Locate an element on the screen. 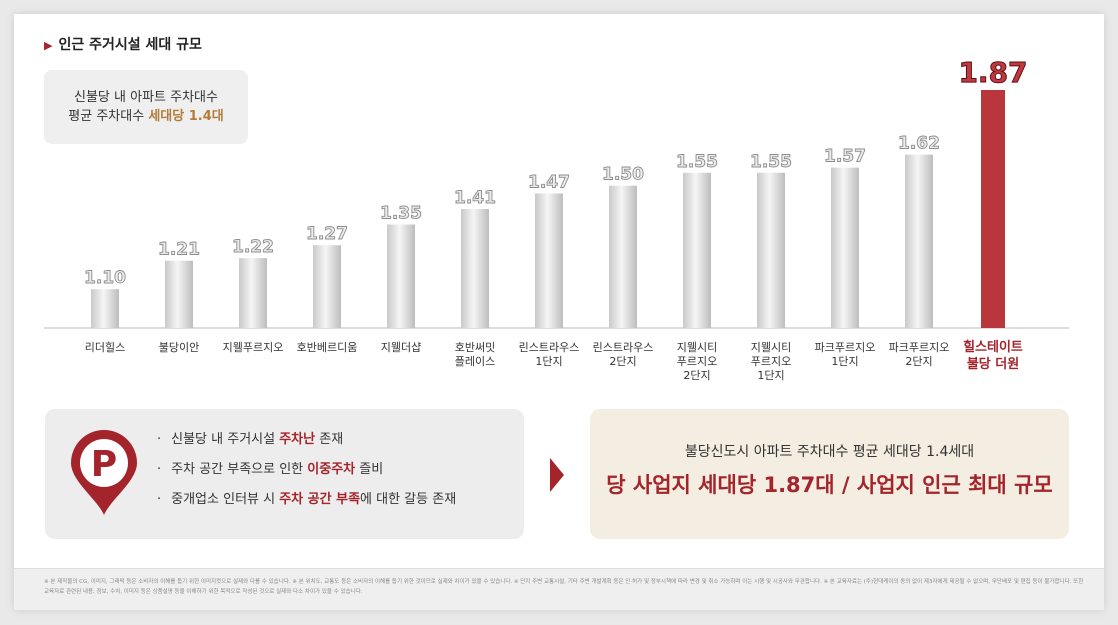 The width and height of the screenshot is (1118, 625). x-tick-label: 파크푸르지오 1단지 is located at coordinates (845, 354).